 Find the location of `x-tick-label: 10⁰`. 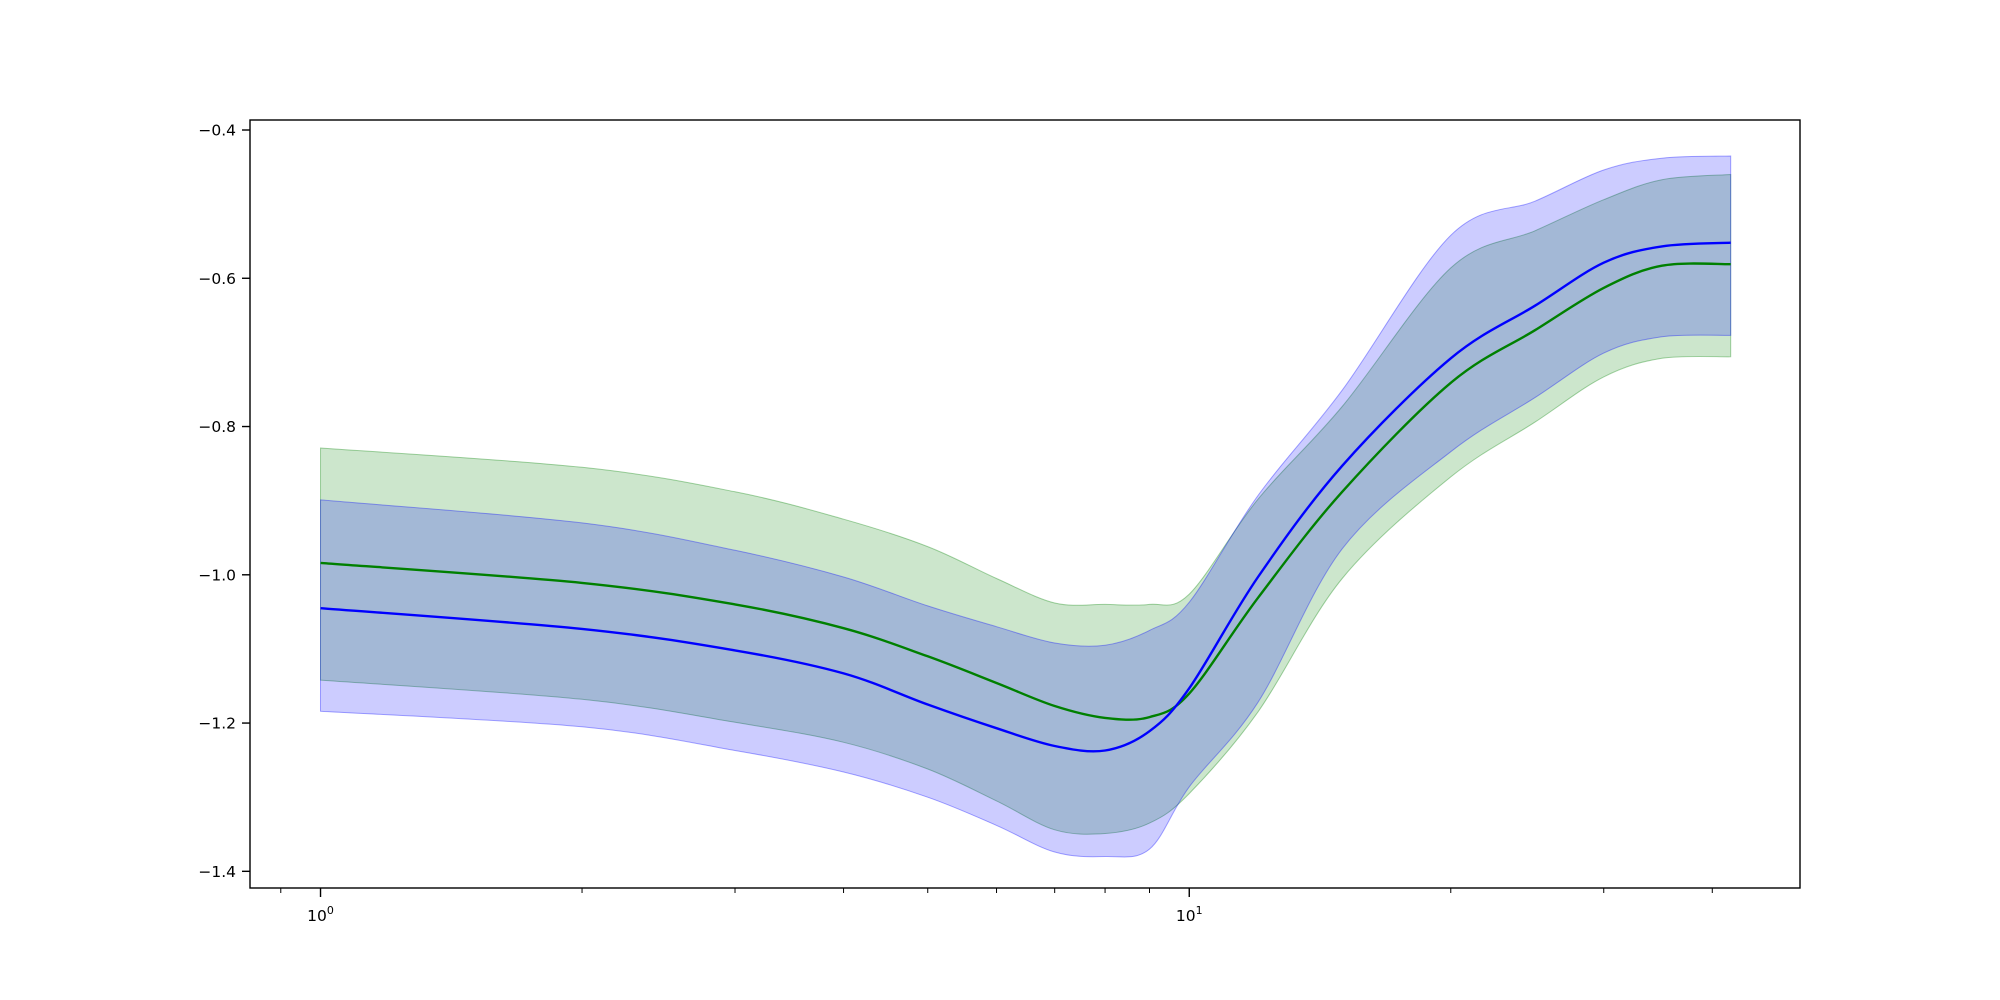

x-tick-label: 10⁰ is located at coordinates (320, 914).